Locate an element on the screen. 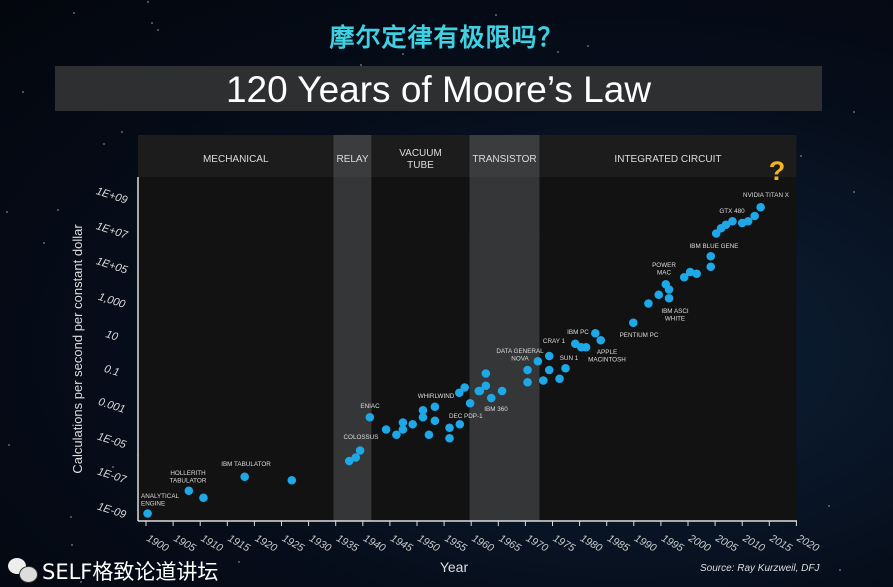 This screenshot has width=893, height=587. x-tick-label: 1955 is located at coordinates (455, 543).